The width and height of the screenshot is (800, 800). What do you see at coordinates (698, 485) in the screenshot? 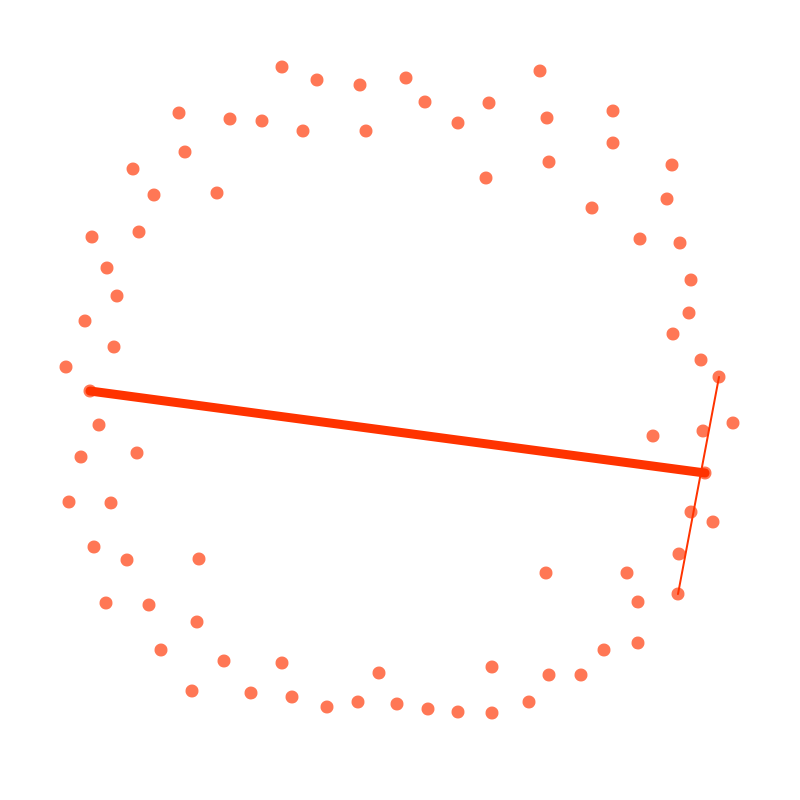
I see `segment-line-thin` at bounding box center [698, 485].